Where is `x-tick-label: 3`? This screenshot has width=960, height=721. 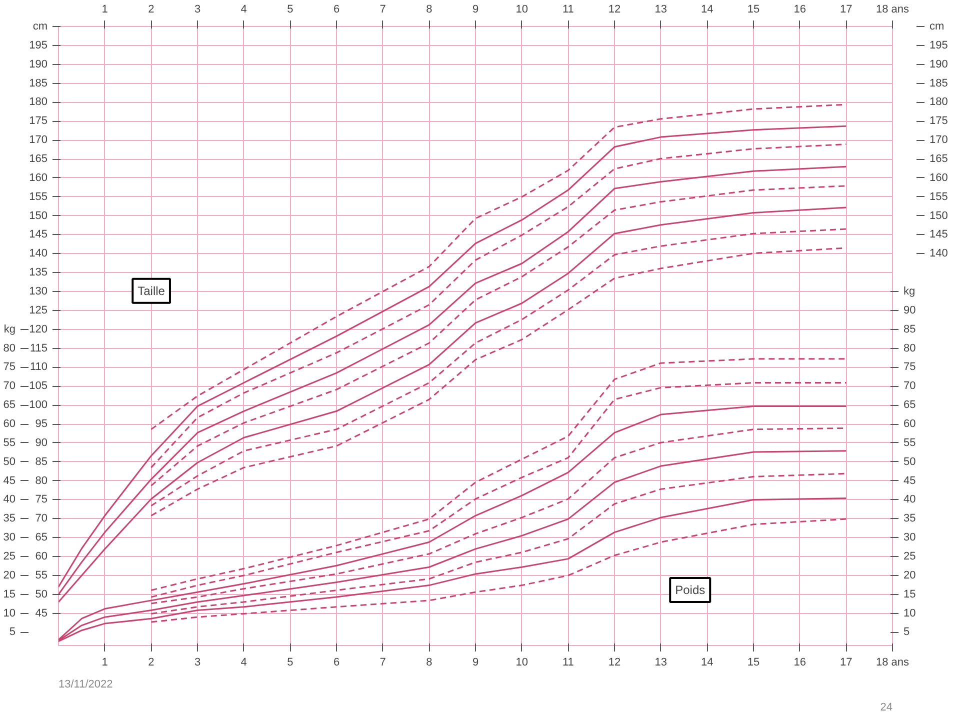
x-tick-label: 3 is located at coordinates (197, 662).